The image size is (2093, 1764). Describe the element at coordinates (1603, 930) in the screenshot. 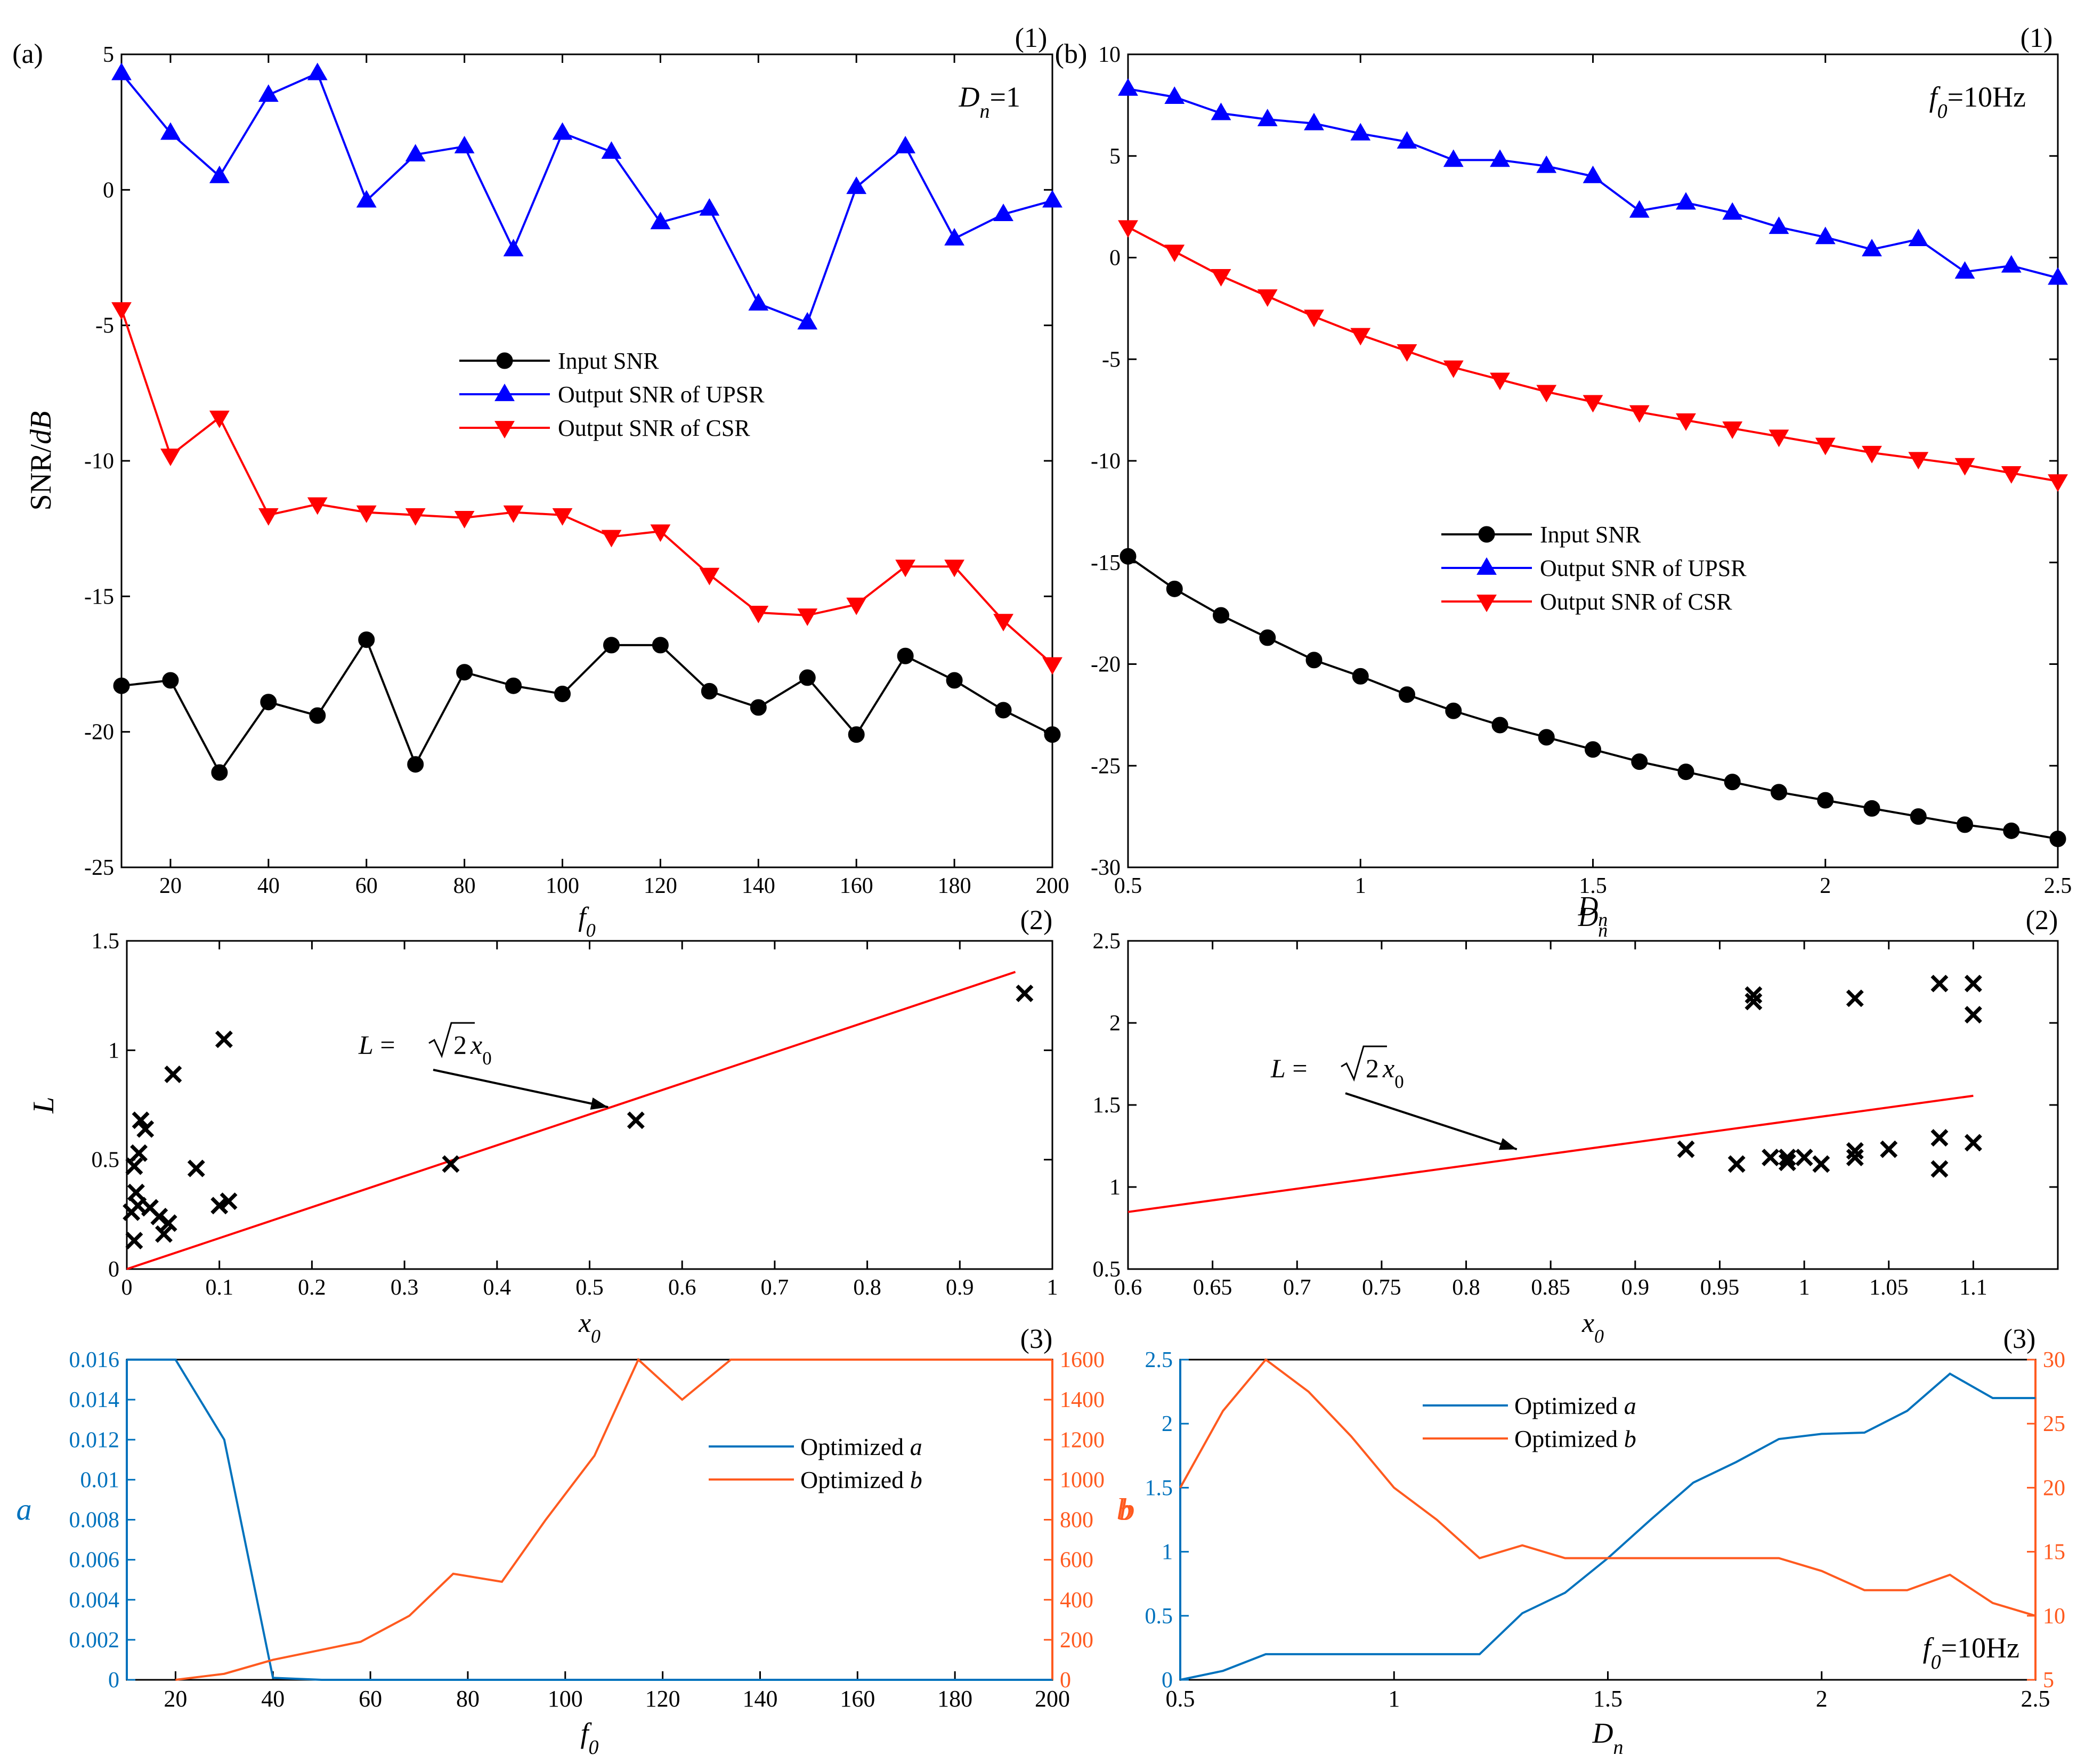

I see `x-axis-label-b1-part-1: n` at that location.